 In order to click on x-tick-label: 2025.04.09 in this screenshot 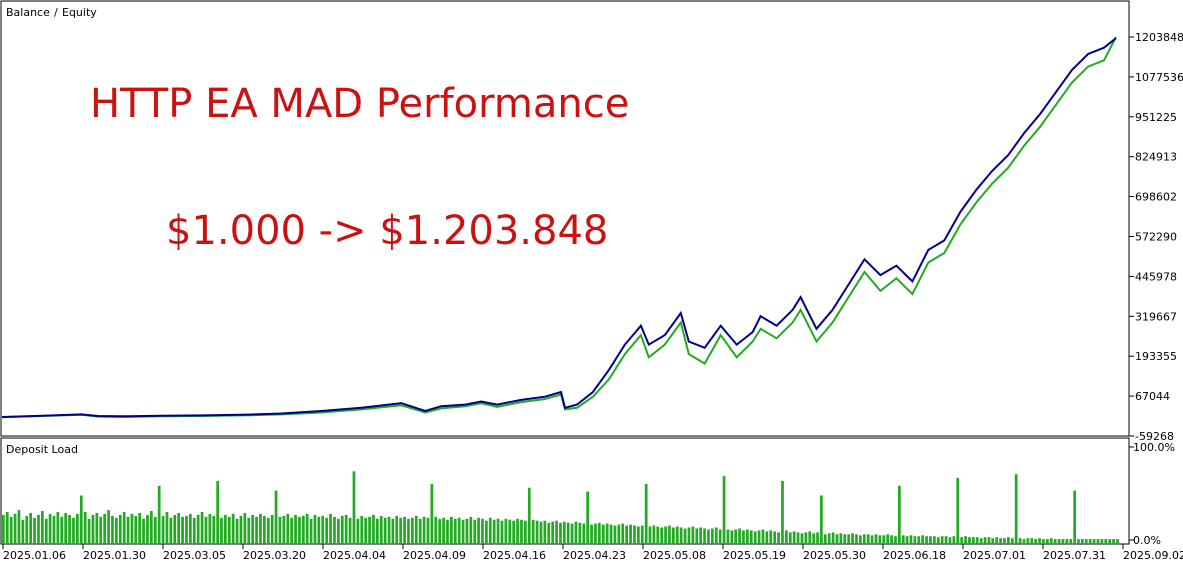, I will do `click(434, 555)`.